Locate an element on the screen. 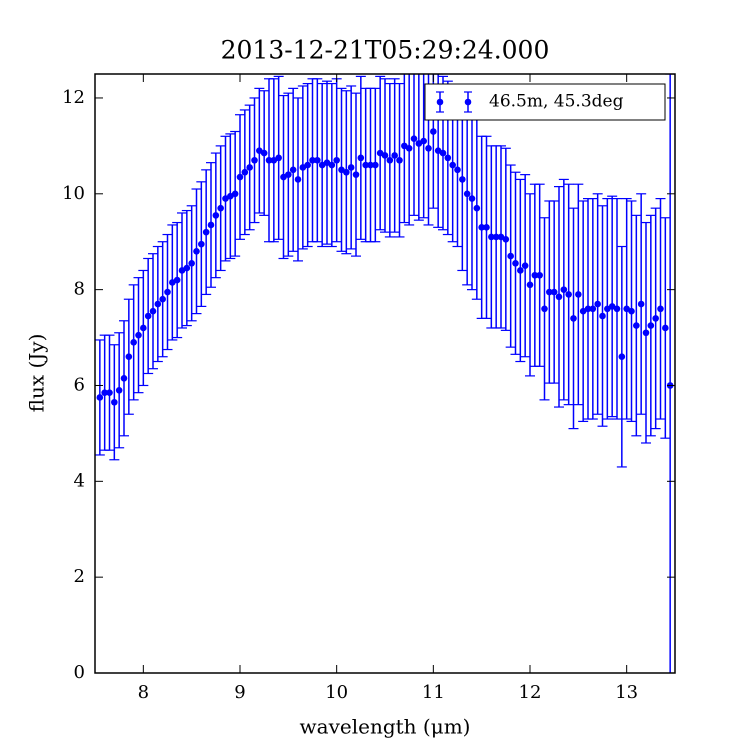  y-tick-label: 10 is located at coordinates (73, 193).